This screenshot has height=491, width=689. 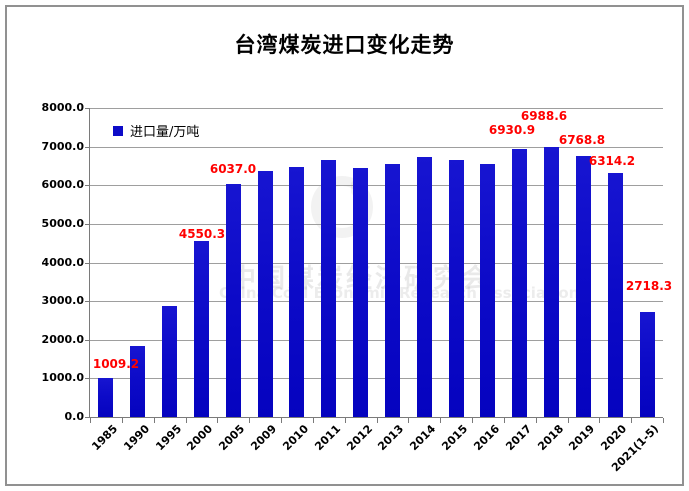 I want to click on bar-data-label: 2718.3, so click(x=649, y=286).